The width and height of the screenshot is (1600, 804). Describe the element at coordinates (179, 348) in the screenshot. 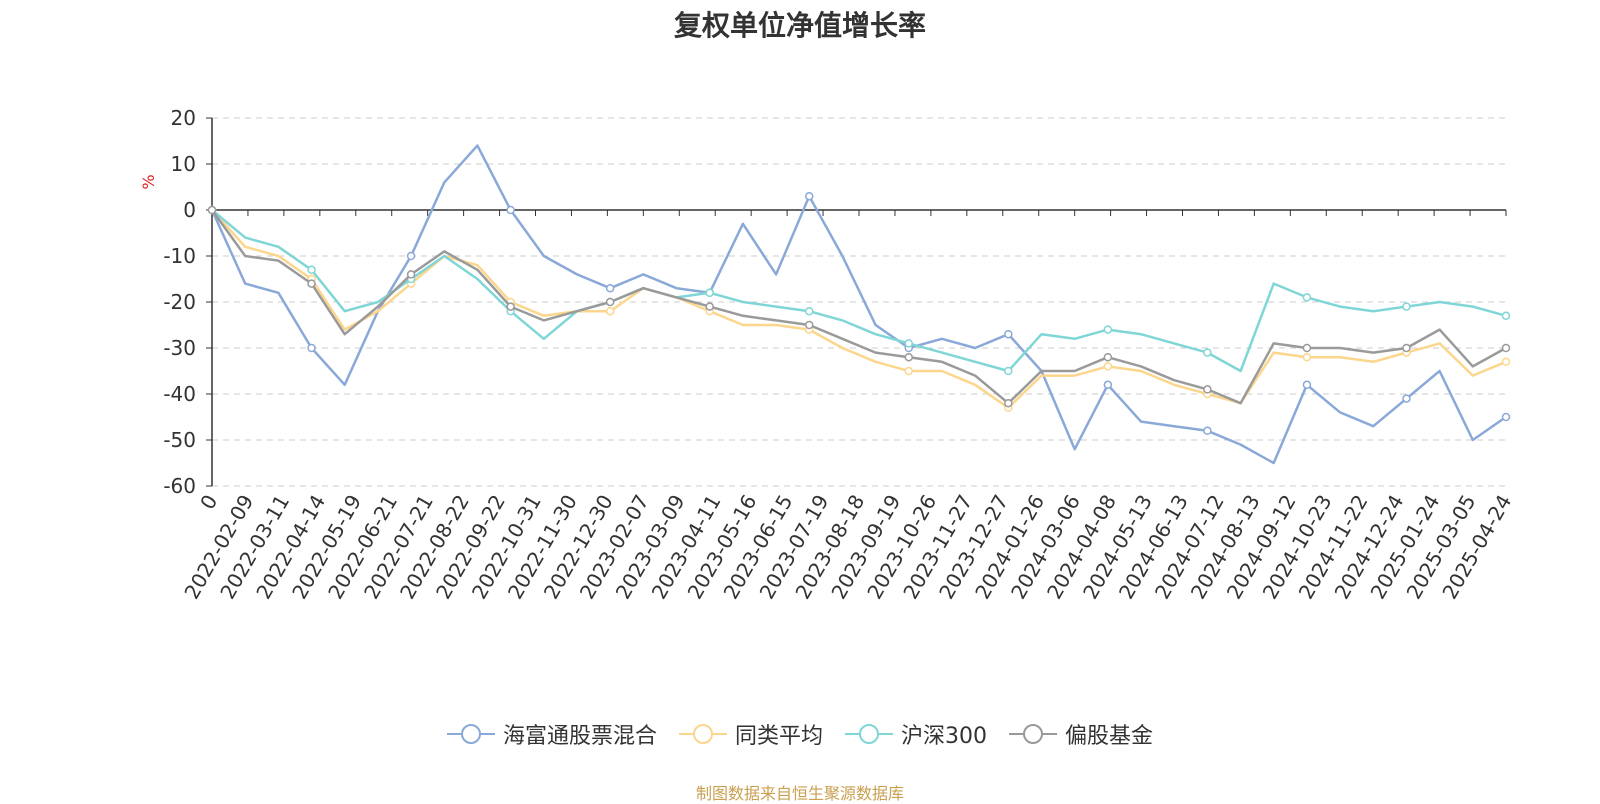

I see `y-tick-label: -30` at that location.